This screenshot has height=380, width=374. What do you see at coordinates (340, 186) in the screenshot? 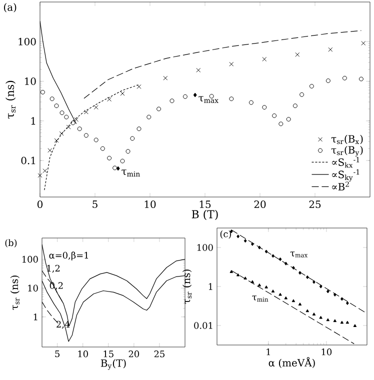
I see `legend-label: ∝B$^{2}$` at bounding box center [340, 186].